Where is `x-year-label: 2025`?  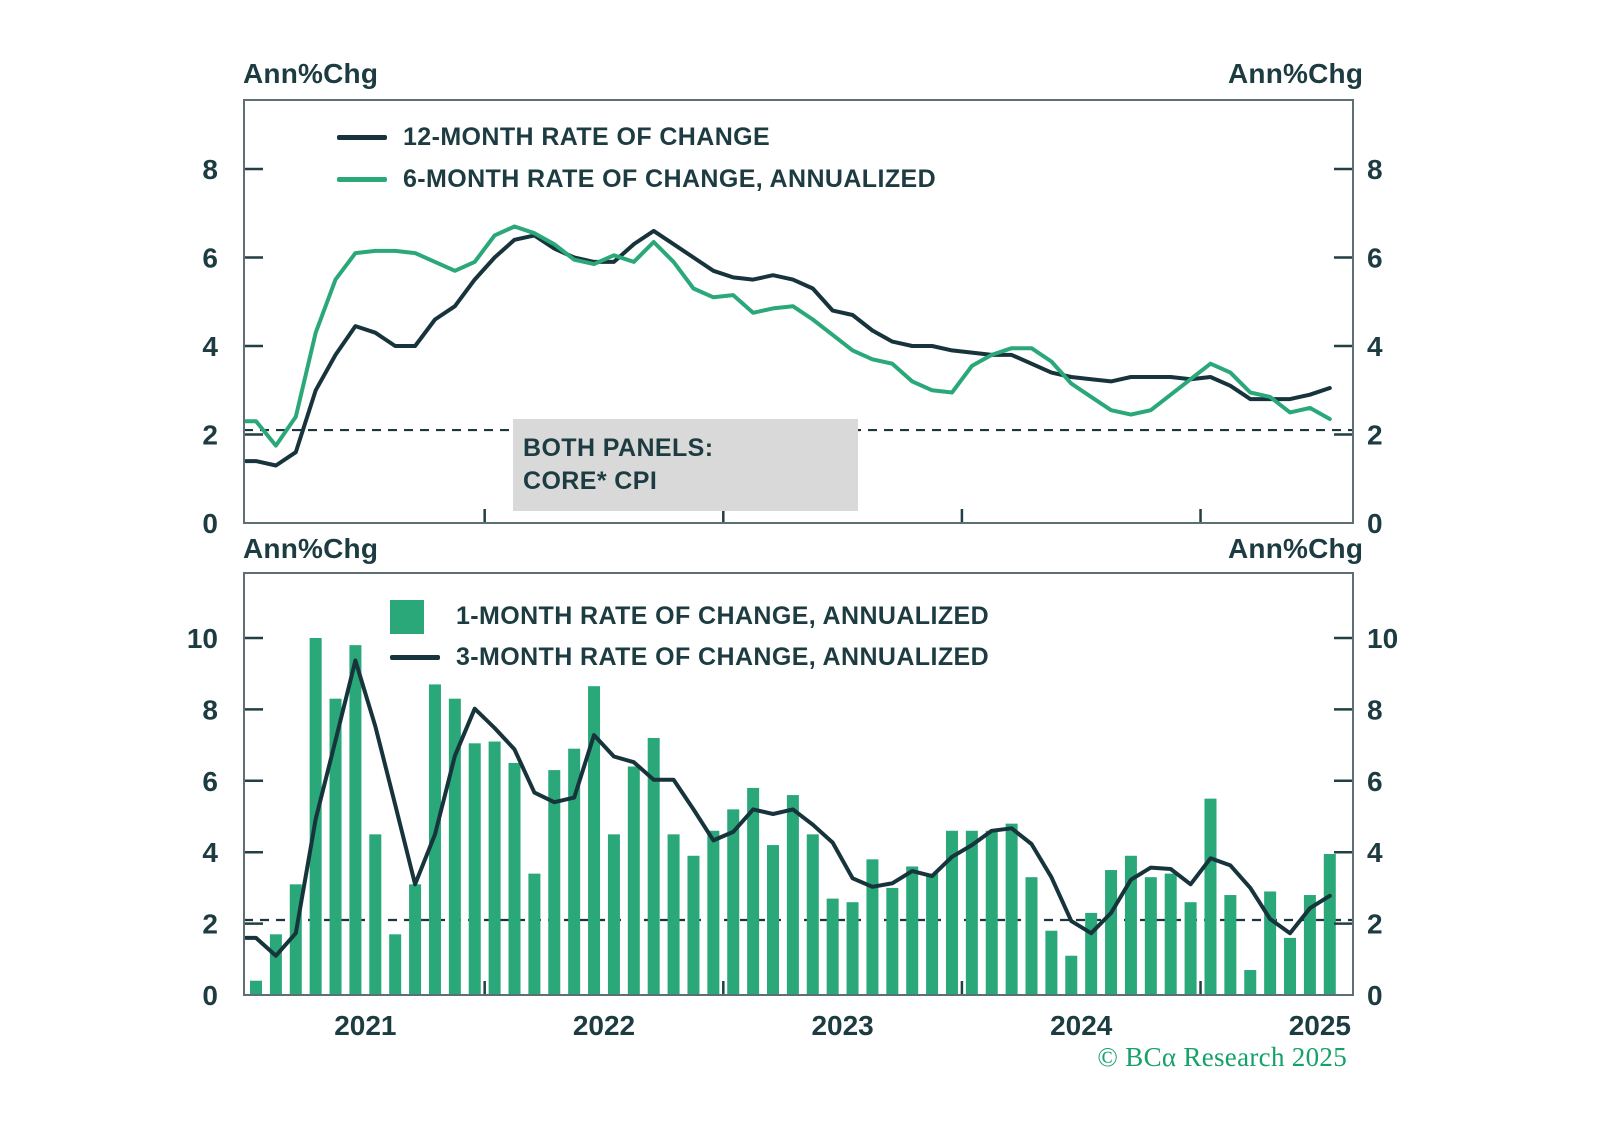
x-year-label: 2025 is located at coordinates (1320, 1025).